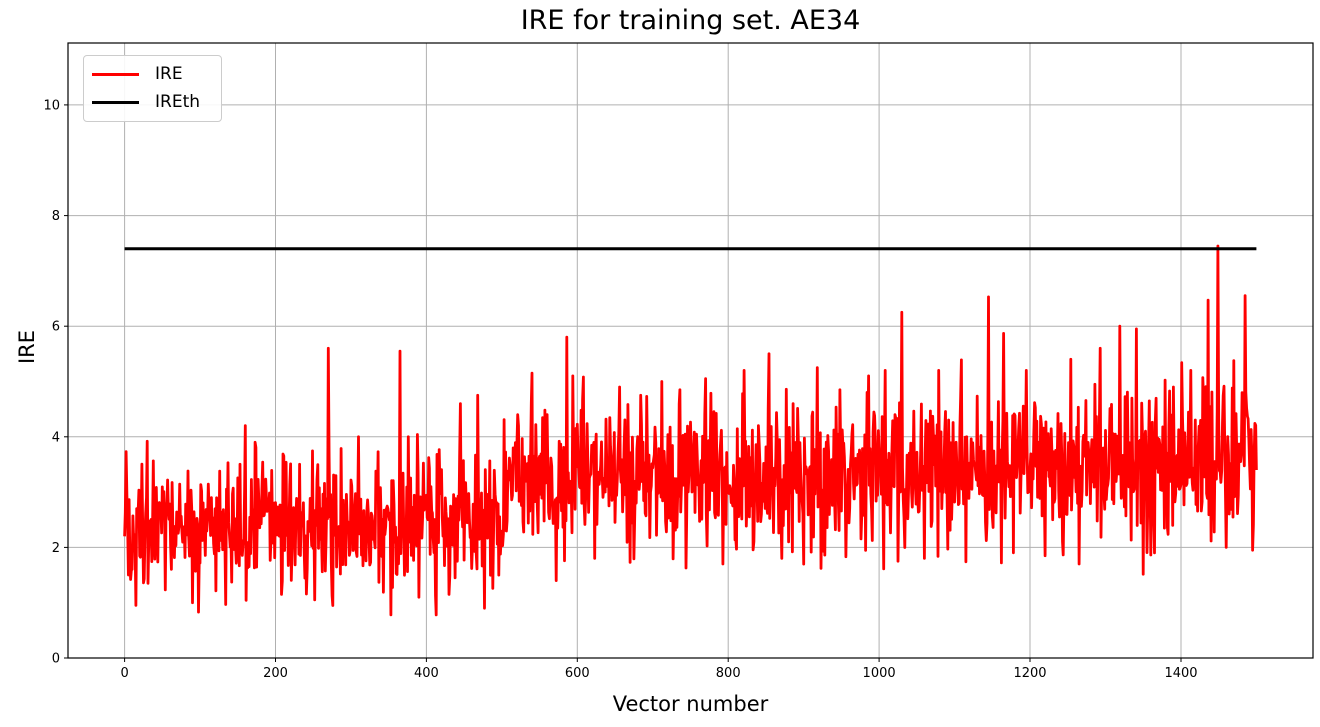 The width and height of the screenshot is (1320, 727). I want to click on legend-label-ireth: IREth, so click(178, 102).